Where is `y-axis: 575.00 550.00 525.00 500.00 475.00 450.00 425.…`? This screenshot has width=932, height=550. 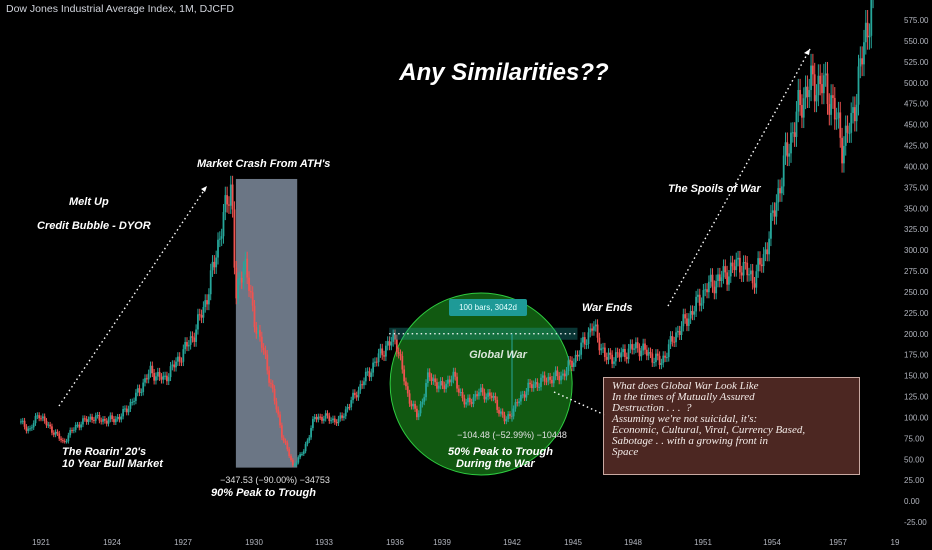 y-axis: 575.00 550.00 525.00 500.00 475.00 450.00 425.… is located at coordinates (916, 271).